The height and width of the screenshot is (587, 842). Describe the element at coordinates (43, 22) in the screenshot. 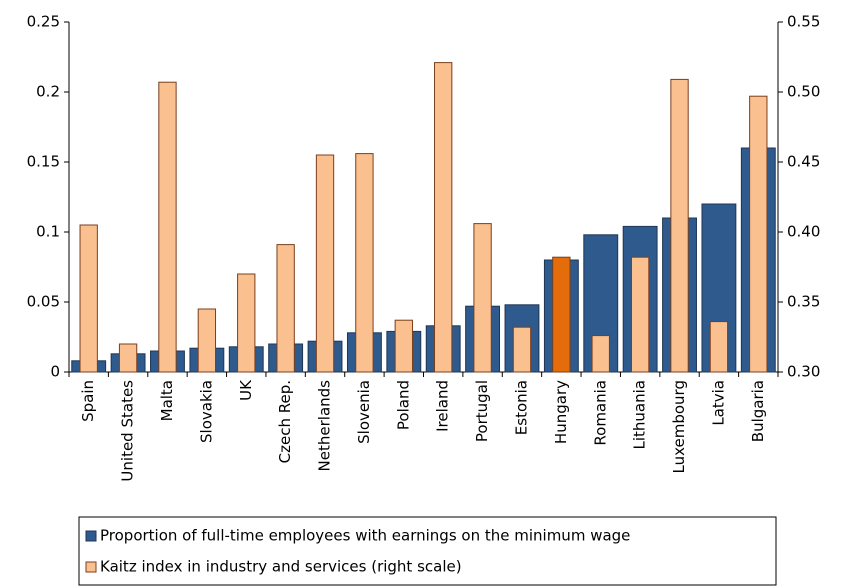

I see `y-tick-label: 0.25` at that location.